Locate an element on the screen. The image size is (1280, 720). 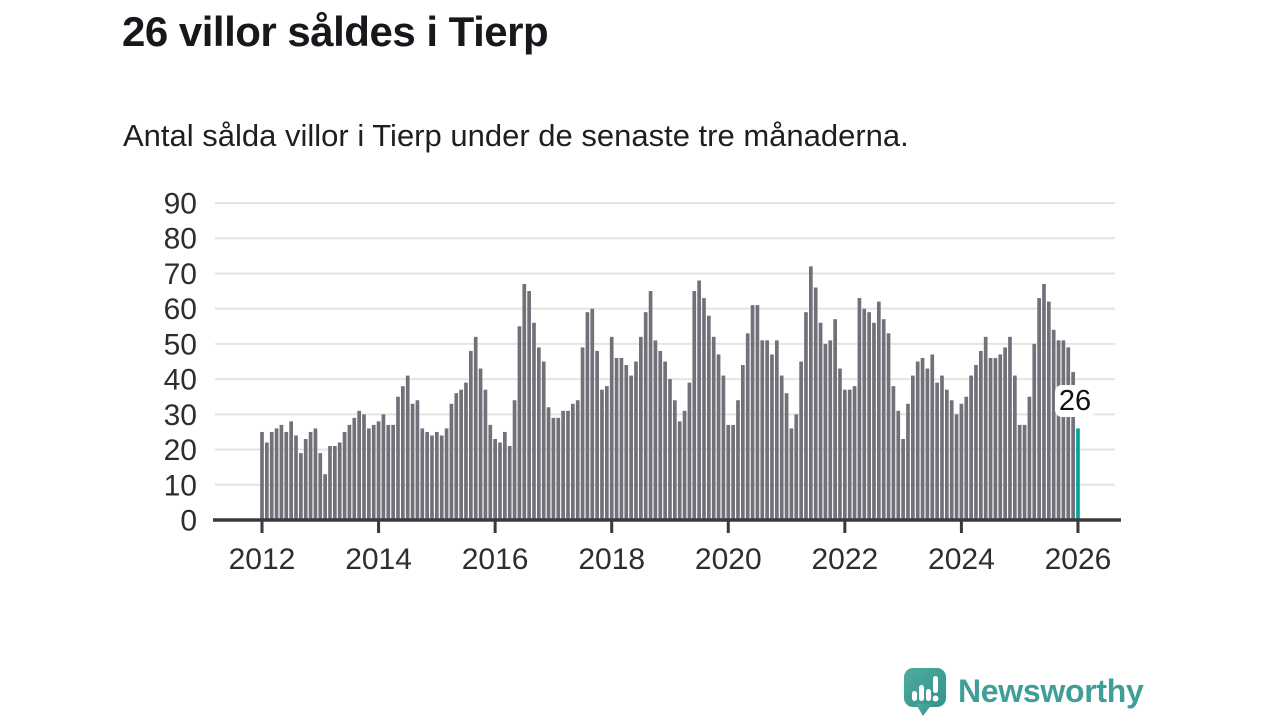
svg-text: 2012 is located at coordinates (262, 559).